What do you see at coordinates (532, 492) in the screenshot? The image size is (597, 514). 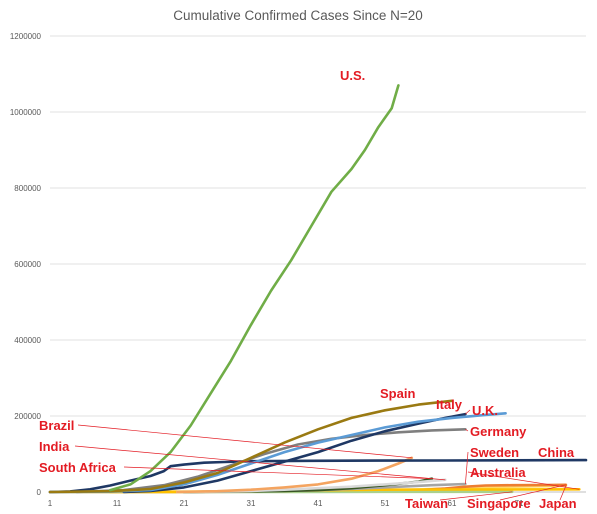 I see `leader-line-singapore` at bounding box center [532, 492].